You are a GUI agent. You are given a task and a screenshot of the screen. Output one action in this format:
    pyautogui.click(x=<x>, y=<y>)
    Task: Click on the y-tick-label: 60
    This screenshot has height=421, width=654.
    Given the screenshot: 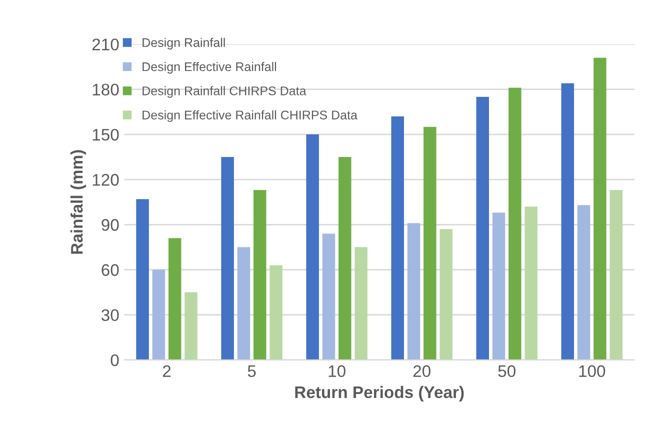 What is the action you would take?
    pyautogui.click(x=110, y=270)
    